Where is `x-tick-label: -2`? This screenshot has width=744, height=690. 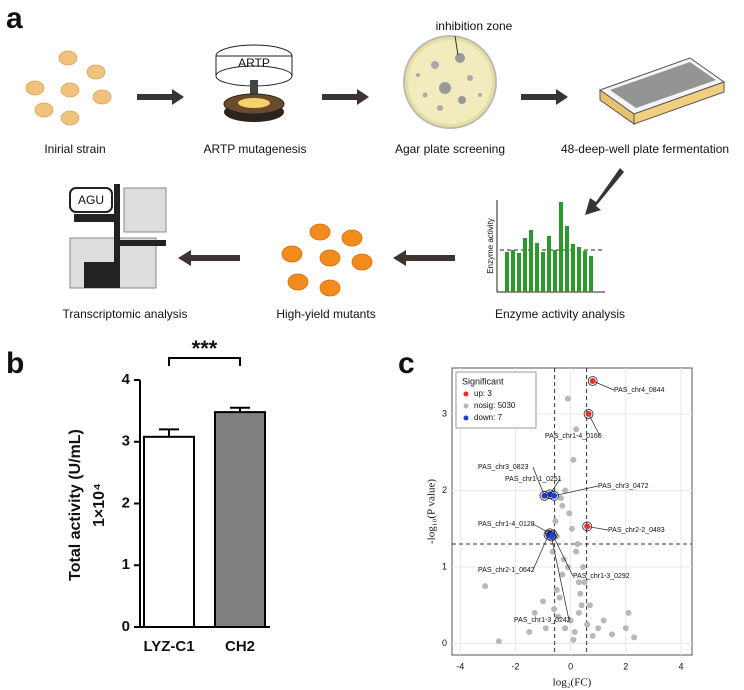 x-tick-label: -2 is located at coordinates (515, 666).